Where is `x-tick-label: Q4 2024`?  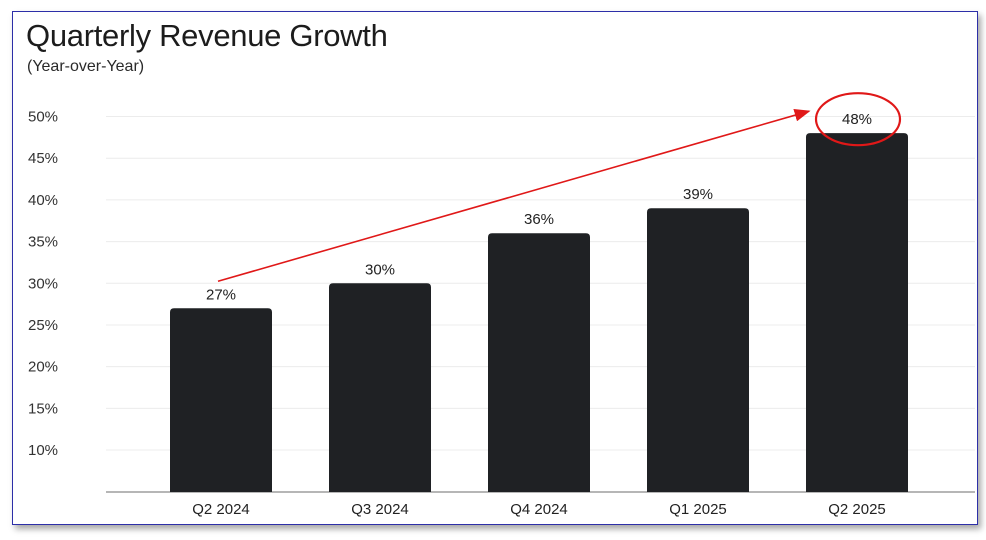 x-tick-label: Q4 2024 is located at coordinates (539, 509).